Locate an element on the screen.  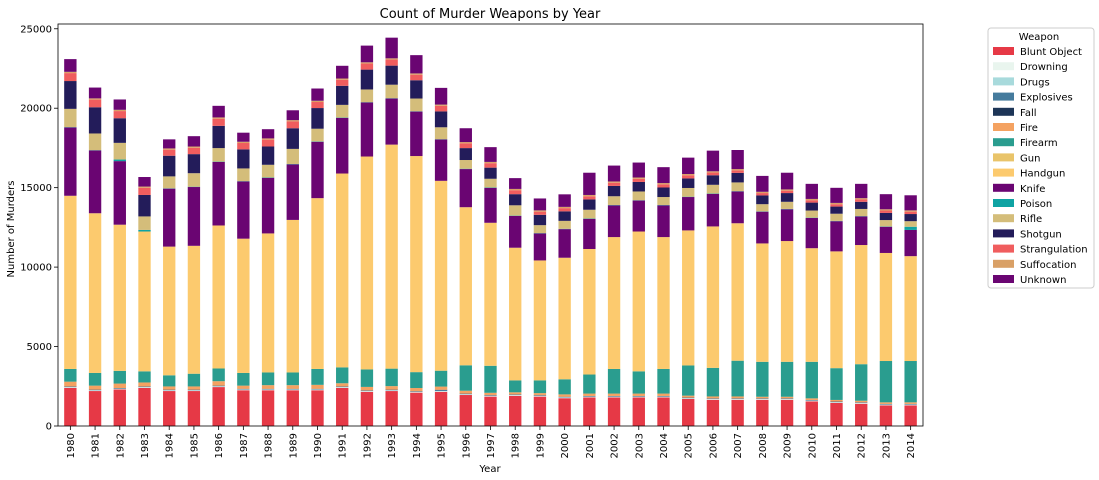
bar-segment-unknown-1990 is located at coordinates (317, 94).